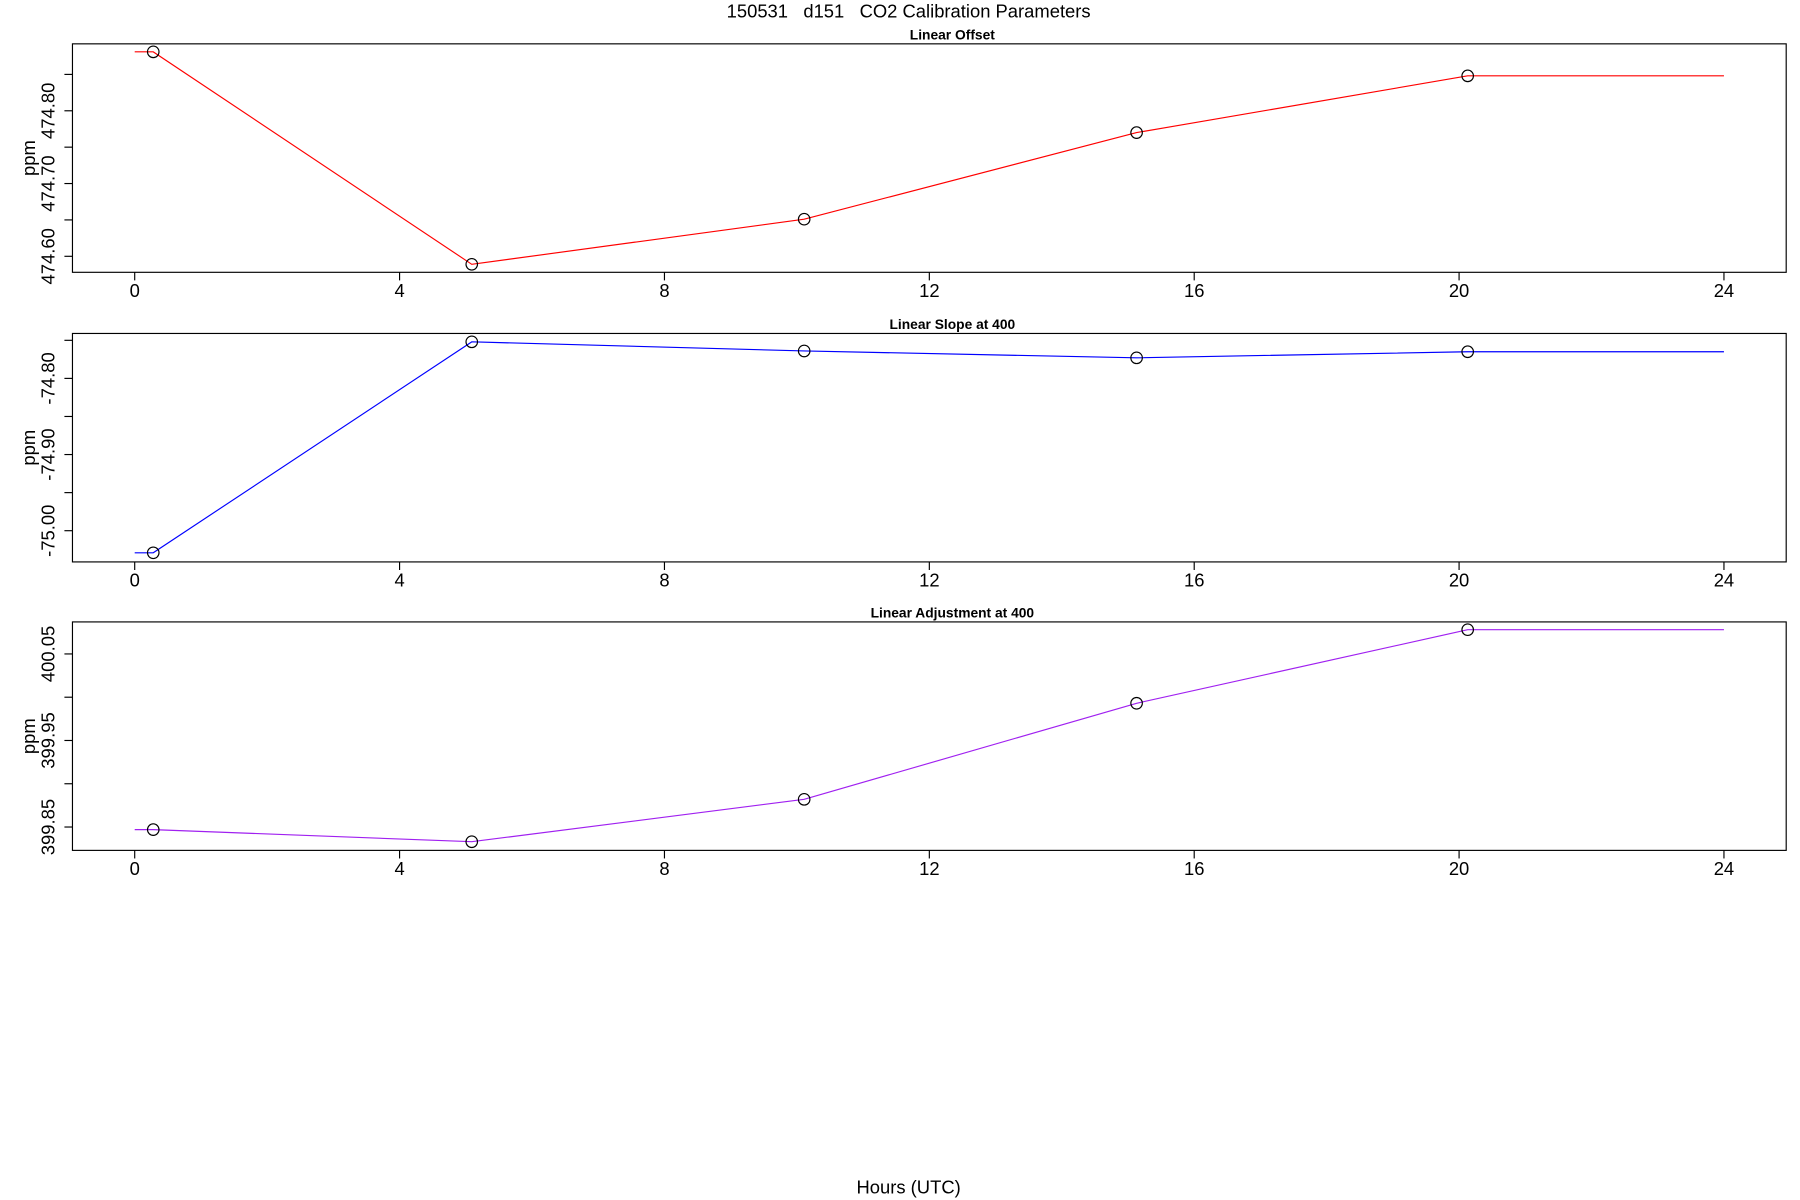  Describe the element at coordinates (47, 183) in the screenshot. I see `y-tick-label: 474.70` at that location.